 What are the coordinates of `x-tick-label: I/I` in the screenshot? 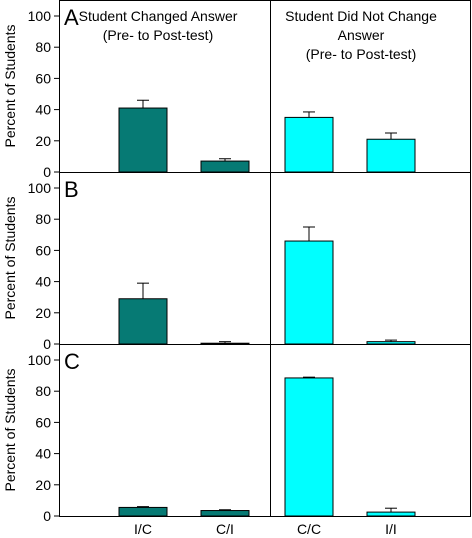 It's located at (391, 529).